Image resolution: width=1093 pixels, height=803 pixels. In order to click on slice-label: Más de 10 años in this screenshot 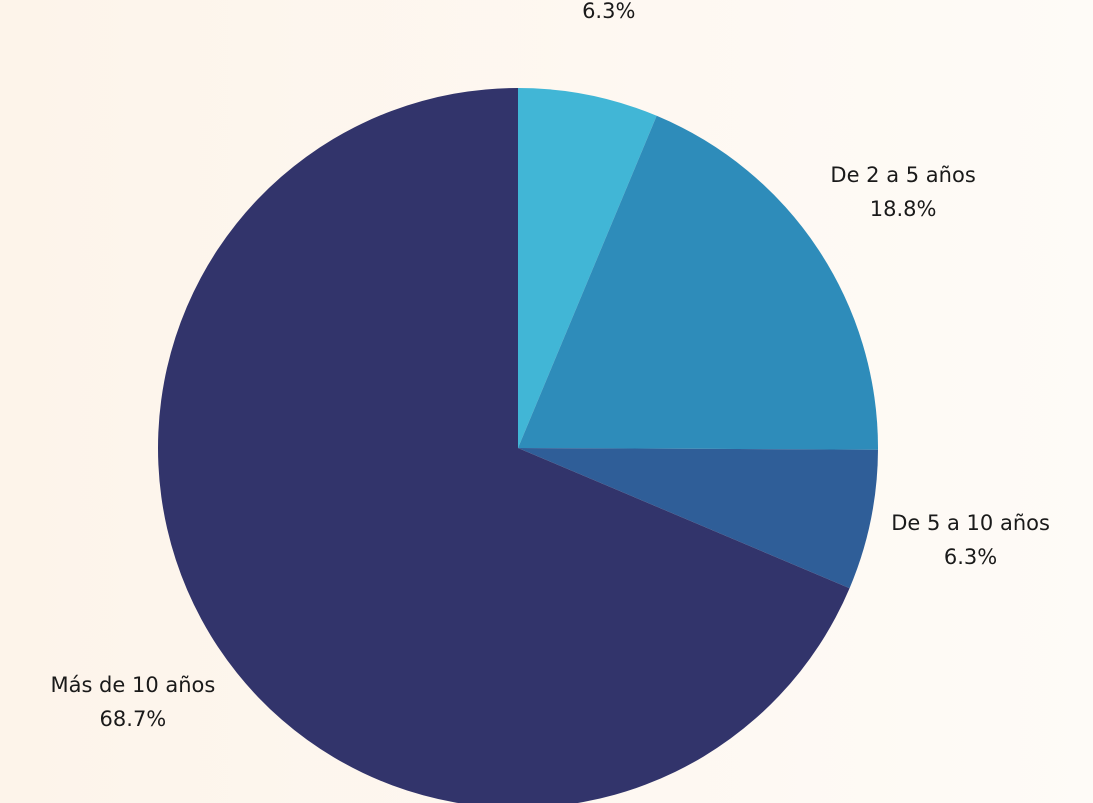, I will do `click(132, 685)`.